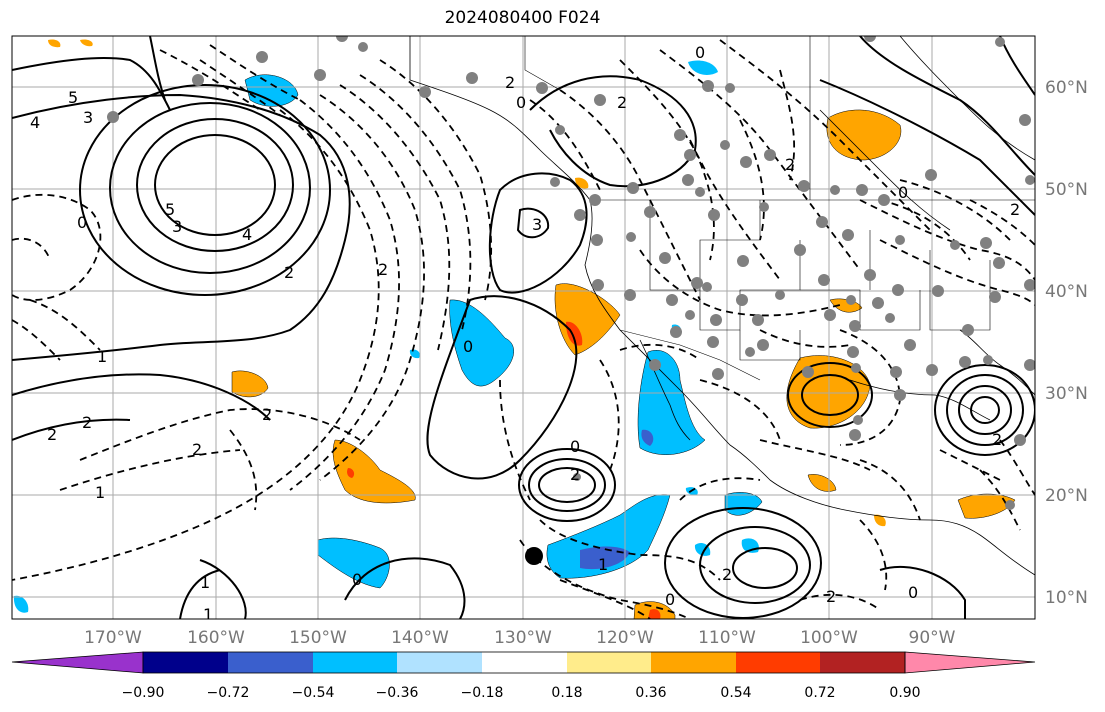 The width and height of the screenshot is (1105, 712). Describe the element at coordinates (735, 693) in the screenshot. I see `colorbar-tick-label: 0.54` at that location.